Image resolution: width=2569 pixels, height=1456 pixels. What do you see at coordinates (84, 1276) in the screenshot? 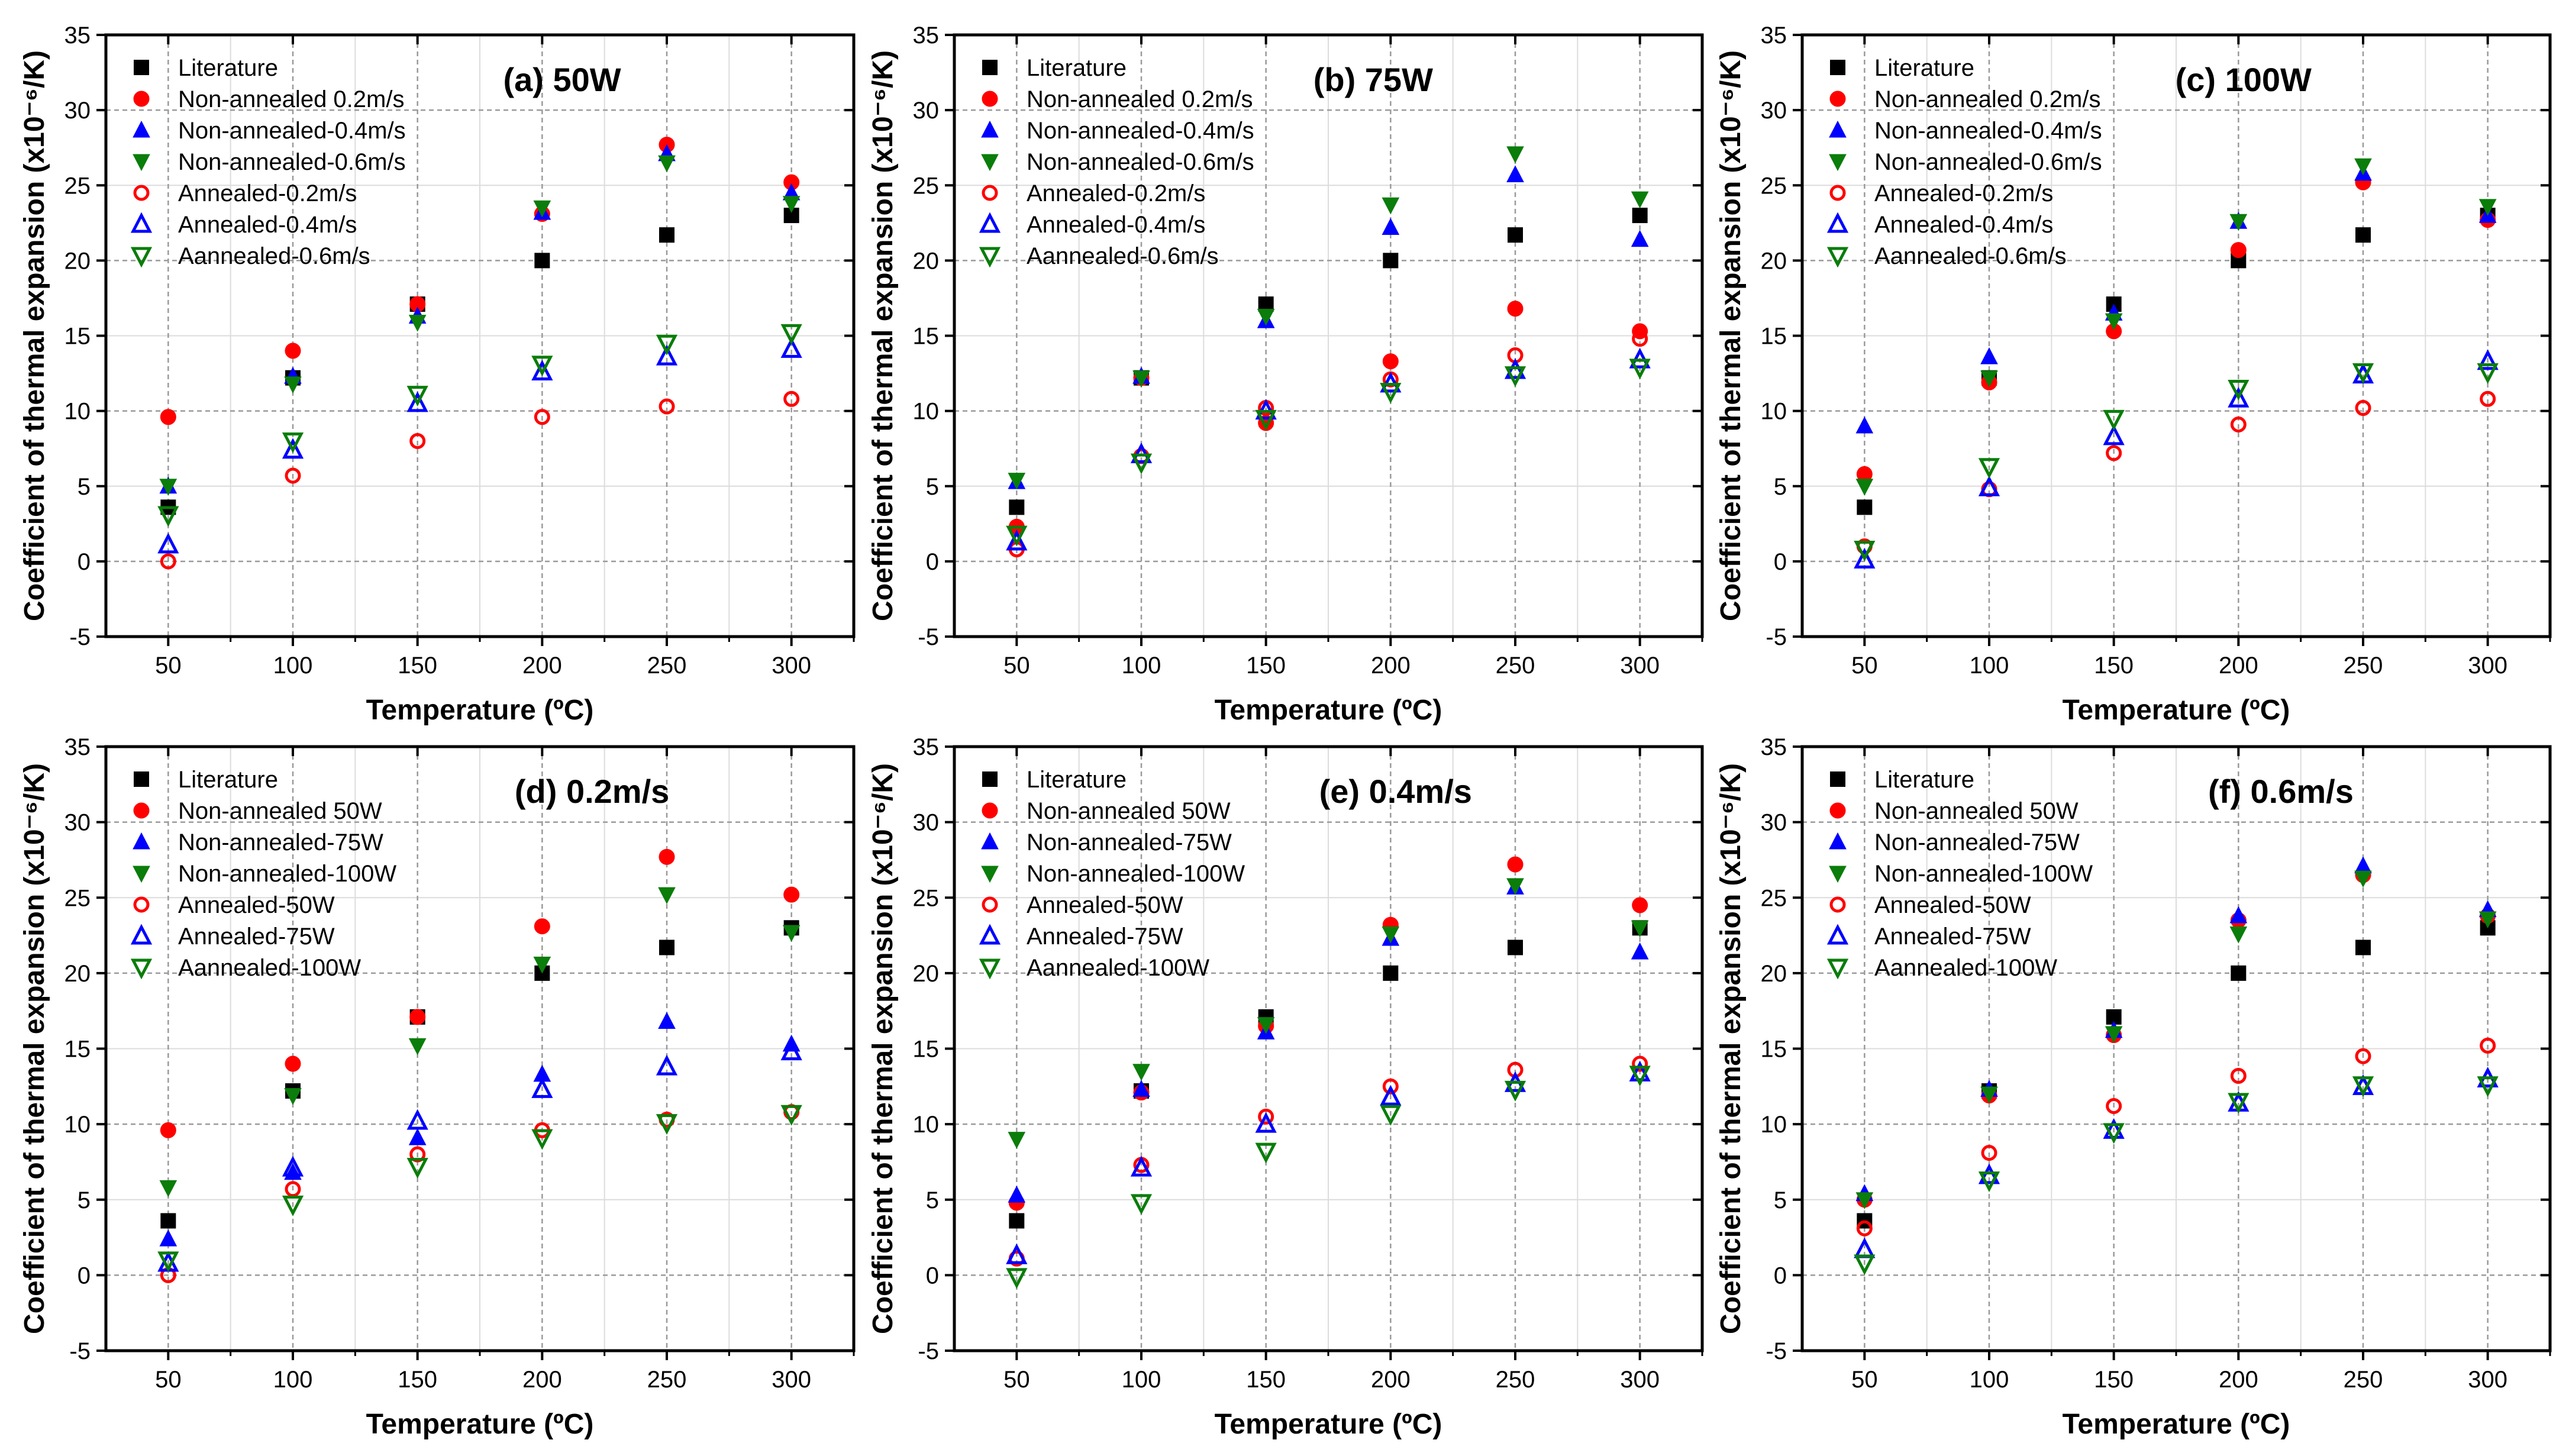
I see `y-tick-label: 0` at bounding box center [84, 1276].